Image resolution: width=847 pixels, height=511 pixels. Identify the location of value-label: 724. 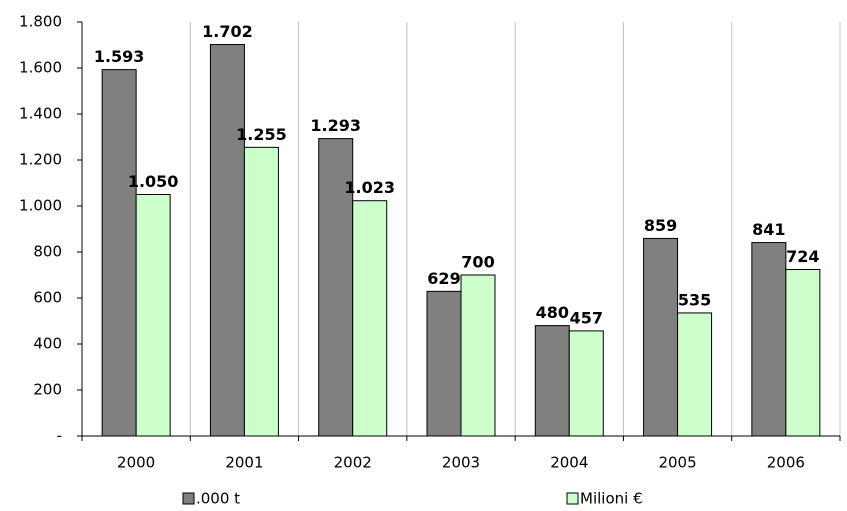
(802, 256).